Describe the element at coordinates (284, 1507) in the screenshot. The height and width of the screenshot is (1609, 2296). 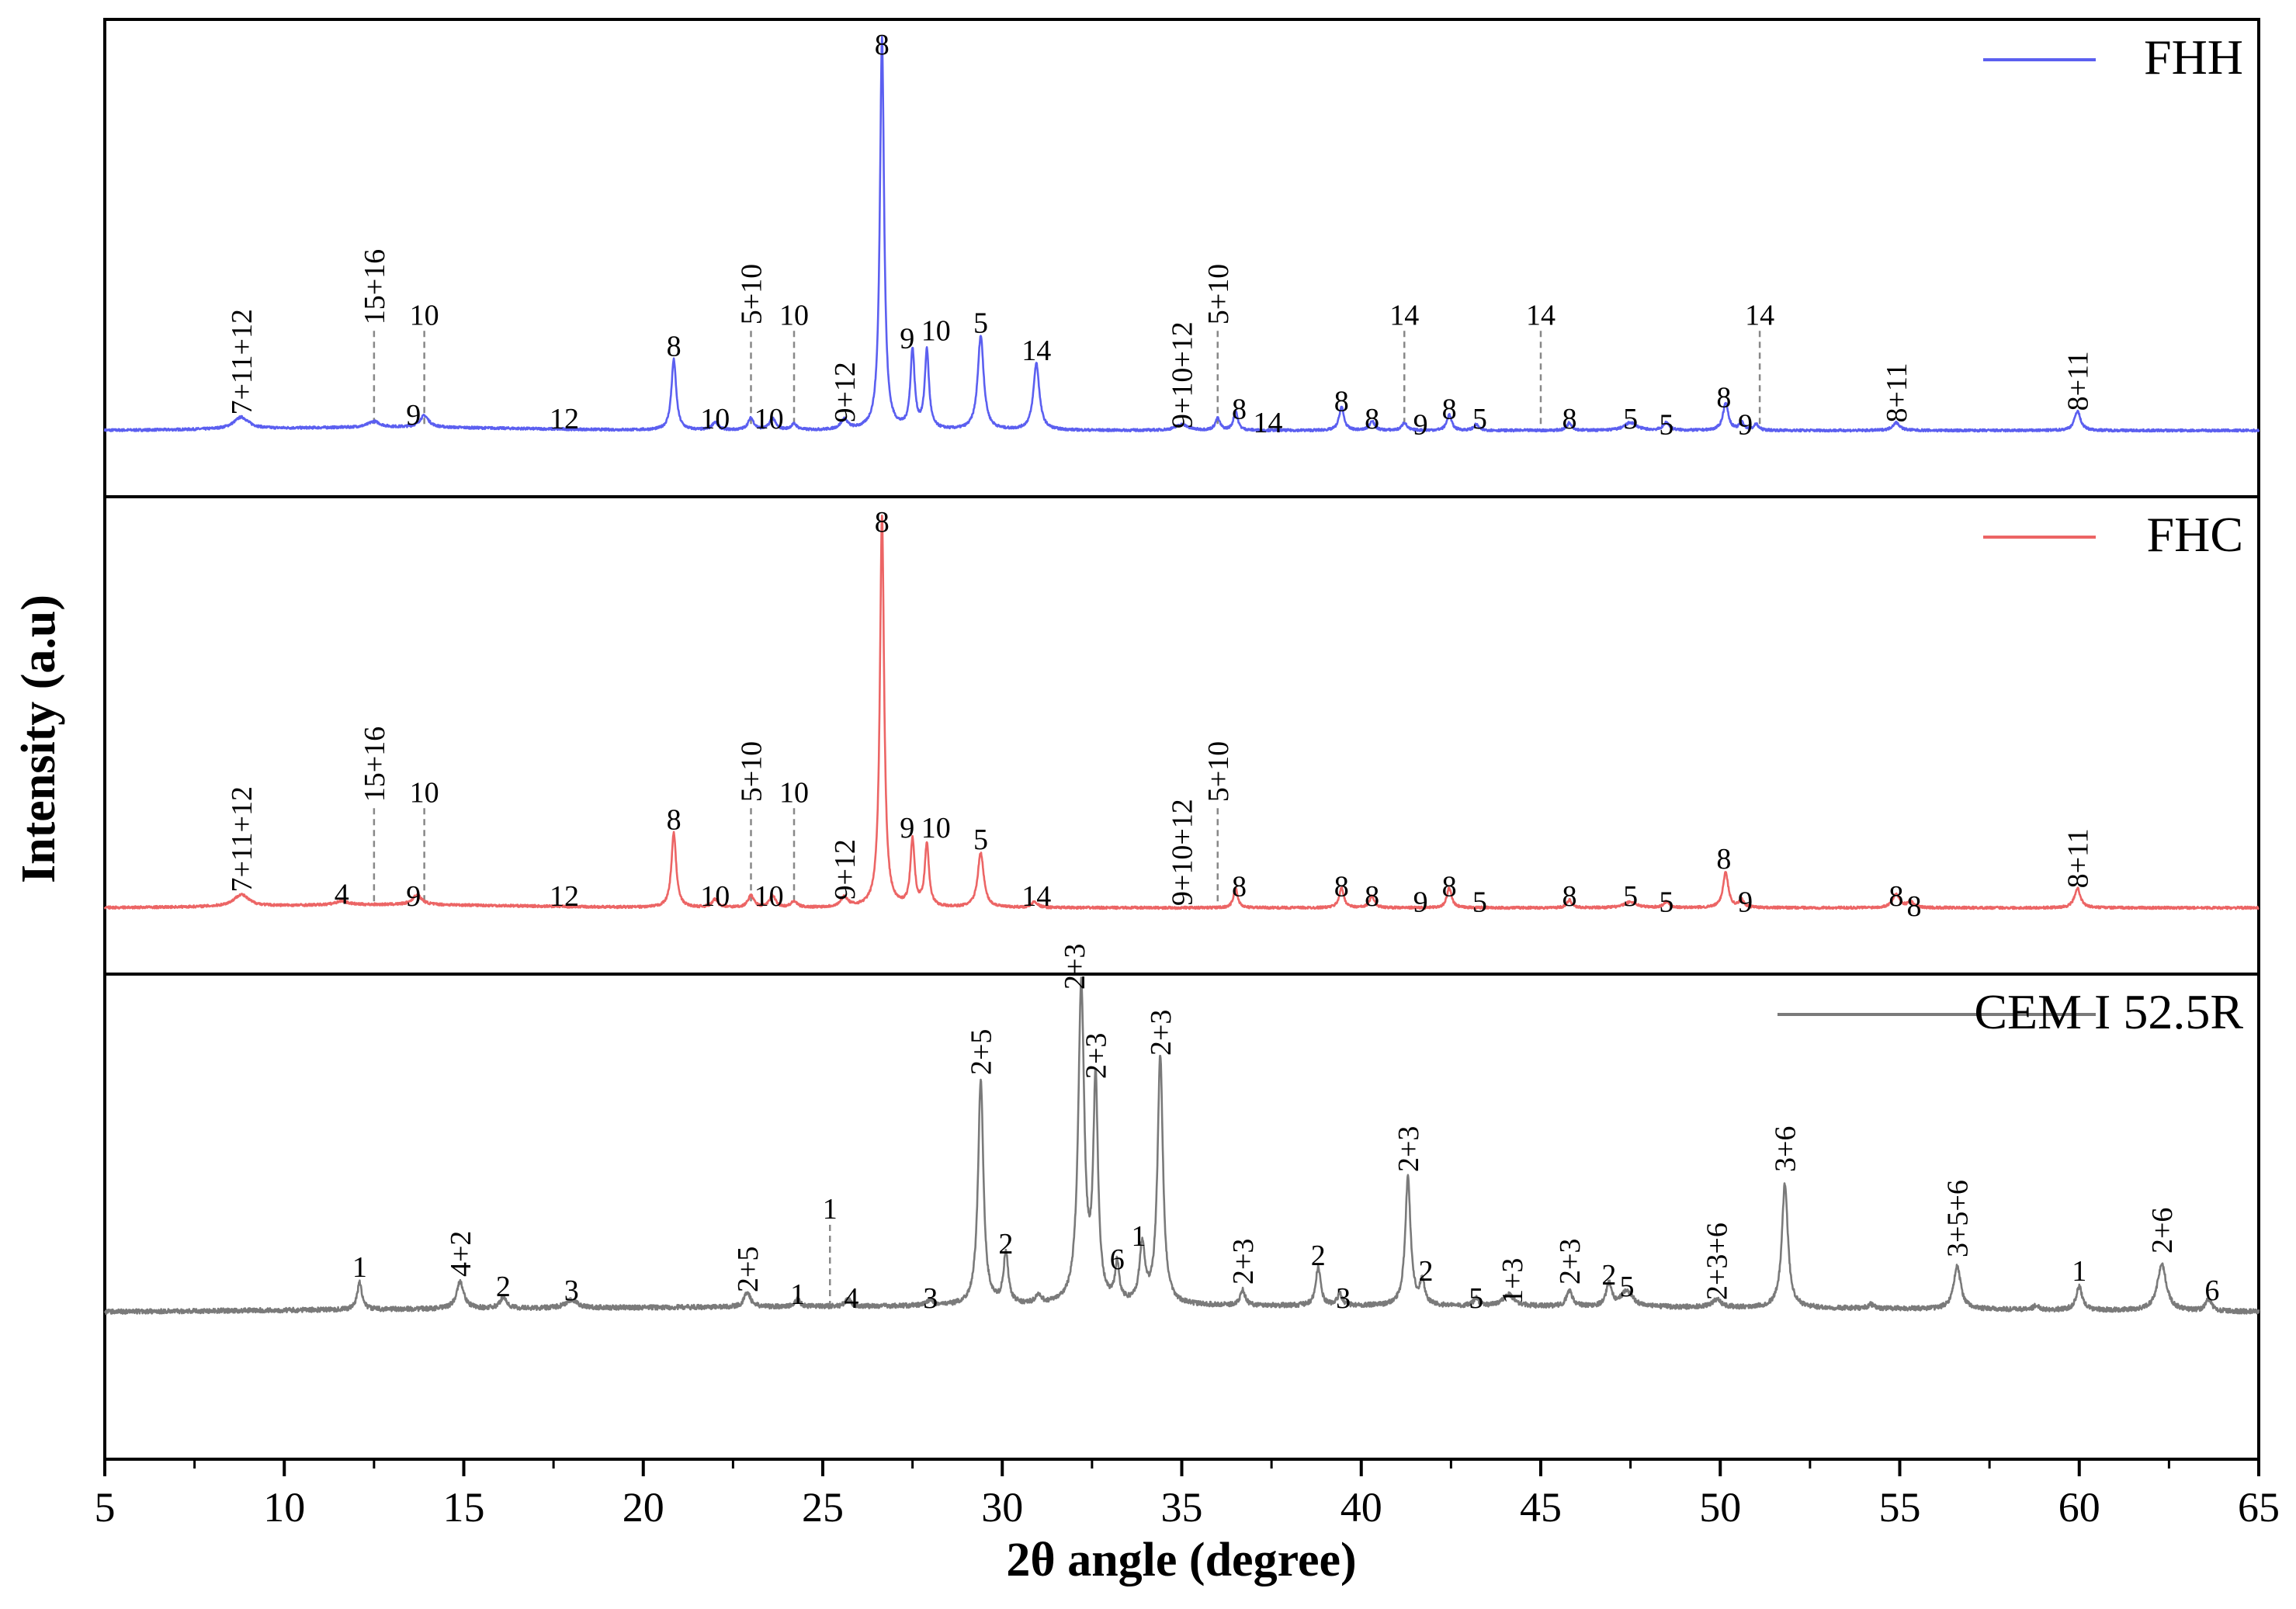
I see `x-tick-label-10: 10` at that location.